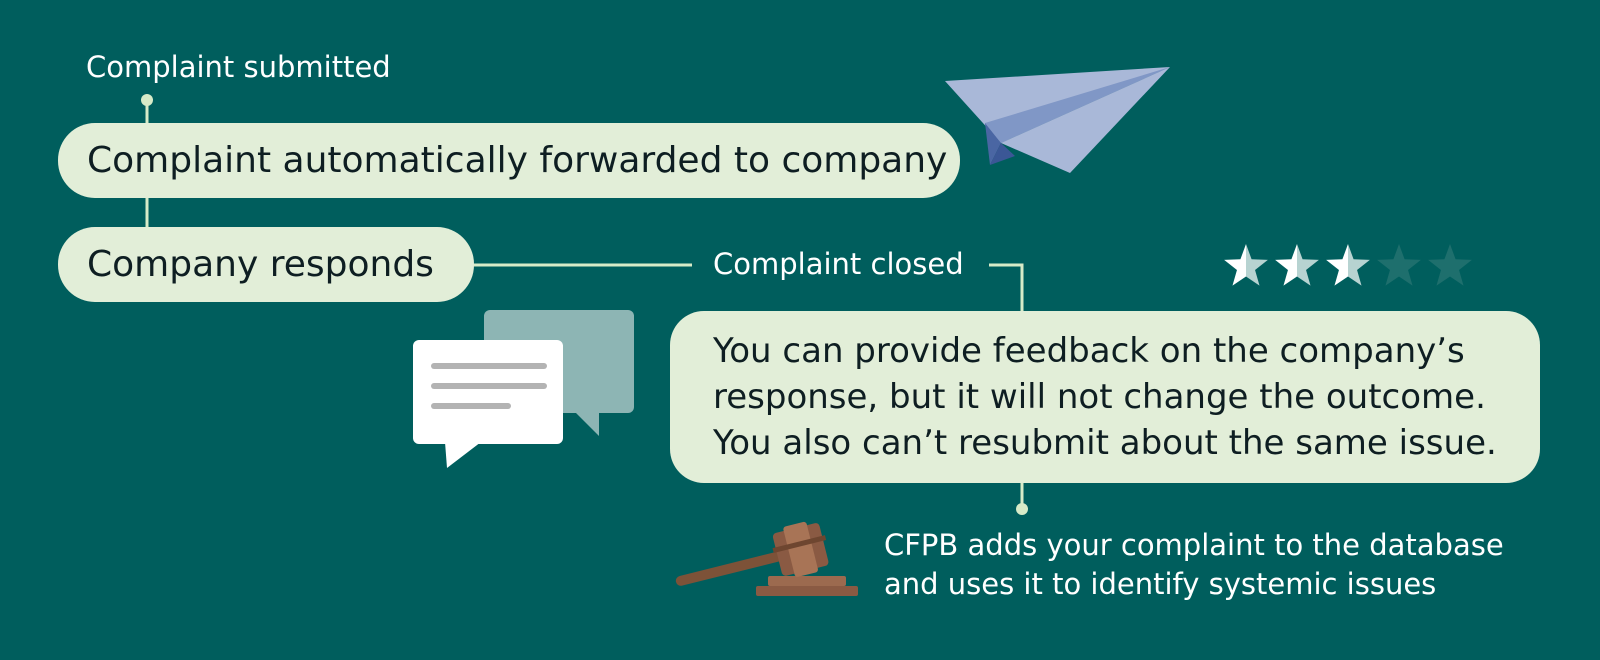 This screenshot has width=1600, height=660. I want to click on complaint-submitted-label: Complaint submitted, so click(238, 67).